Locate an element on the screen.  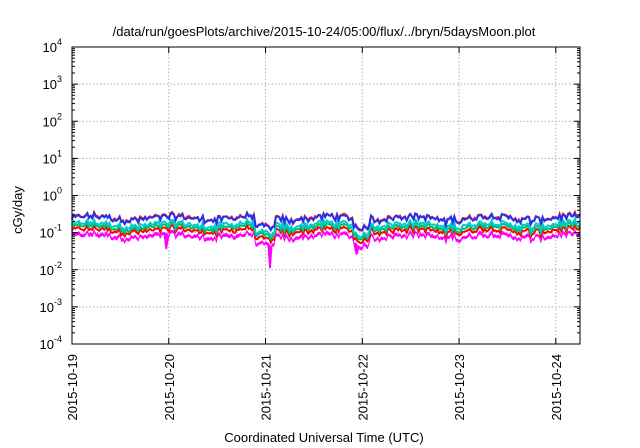
y-tick-label: 10⁰ is located at coordinates (52, 195).